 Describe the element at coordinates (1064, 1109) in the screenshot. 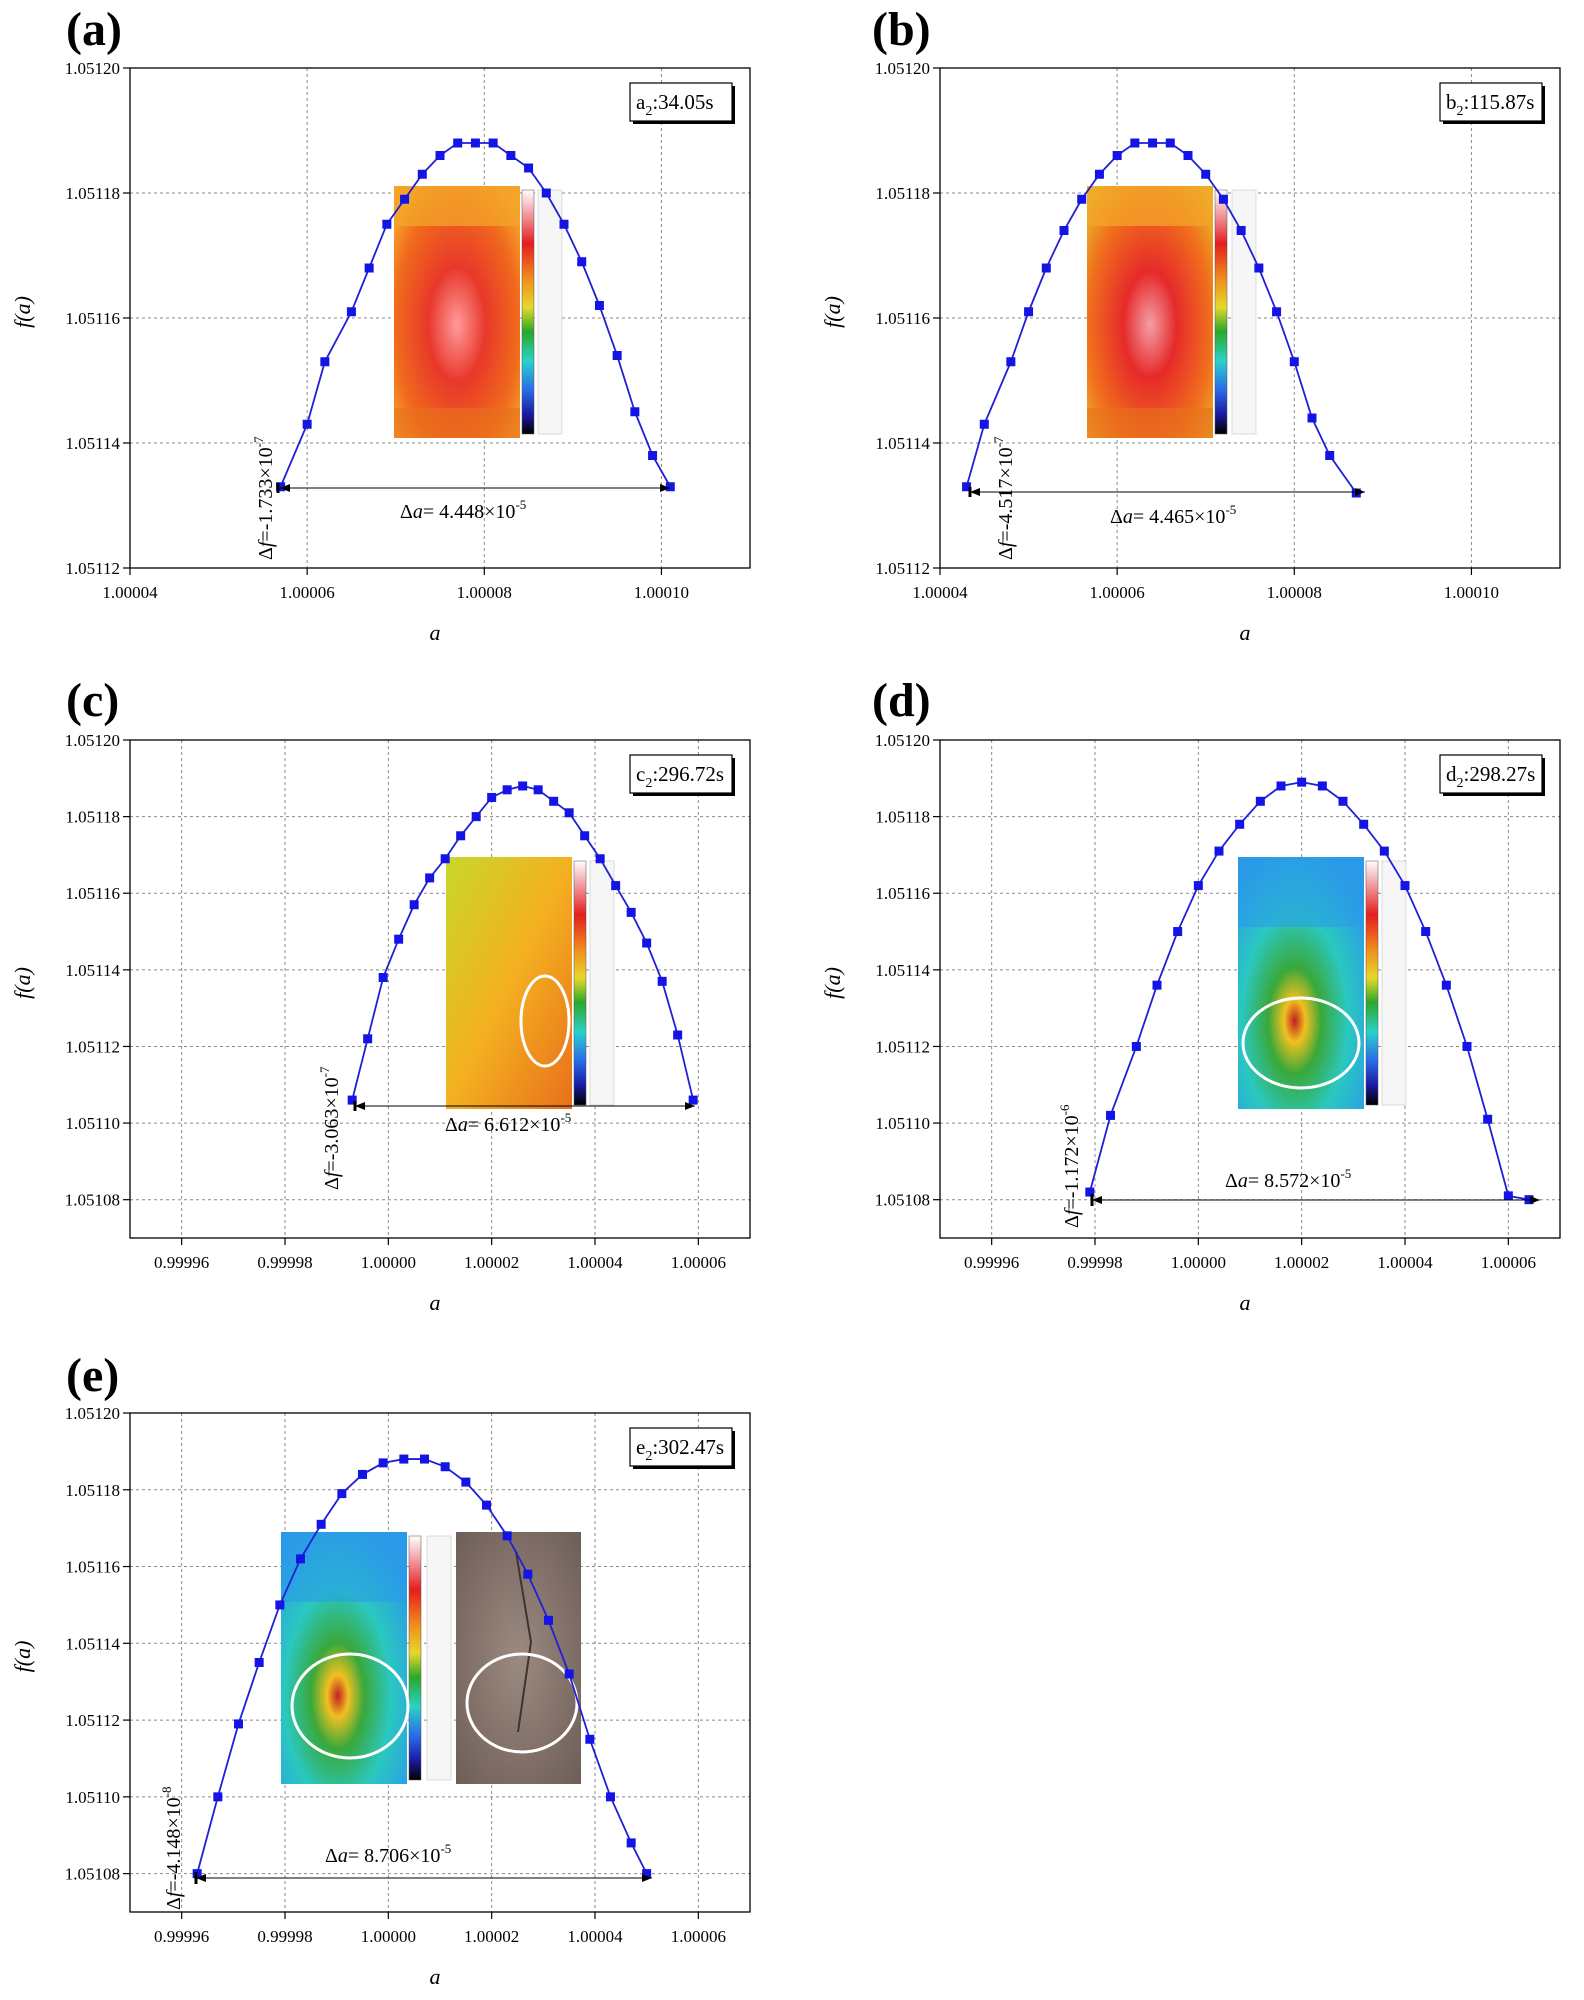

I see `delta-f-exp: -6` at that location.